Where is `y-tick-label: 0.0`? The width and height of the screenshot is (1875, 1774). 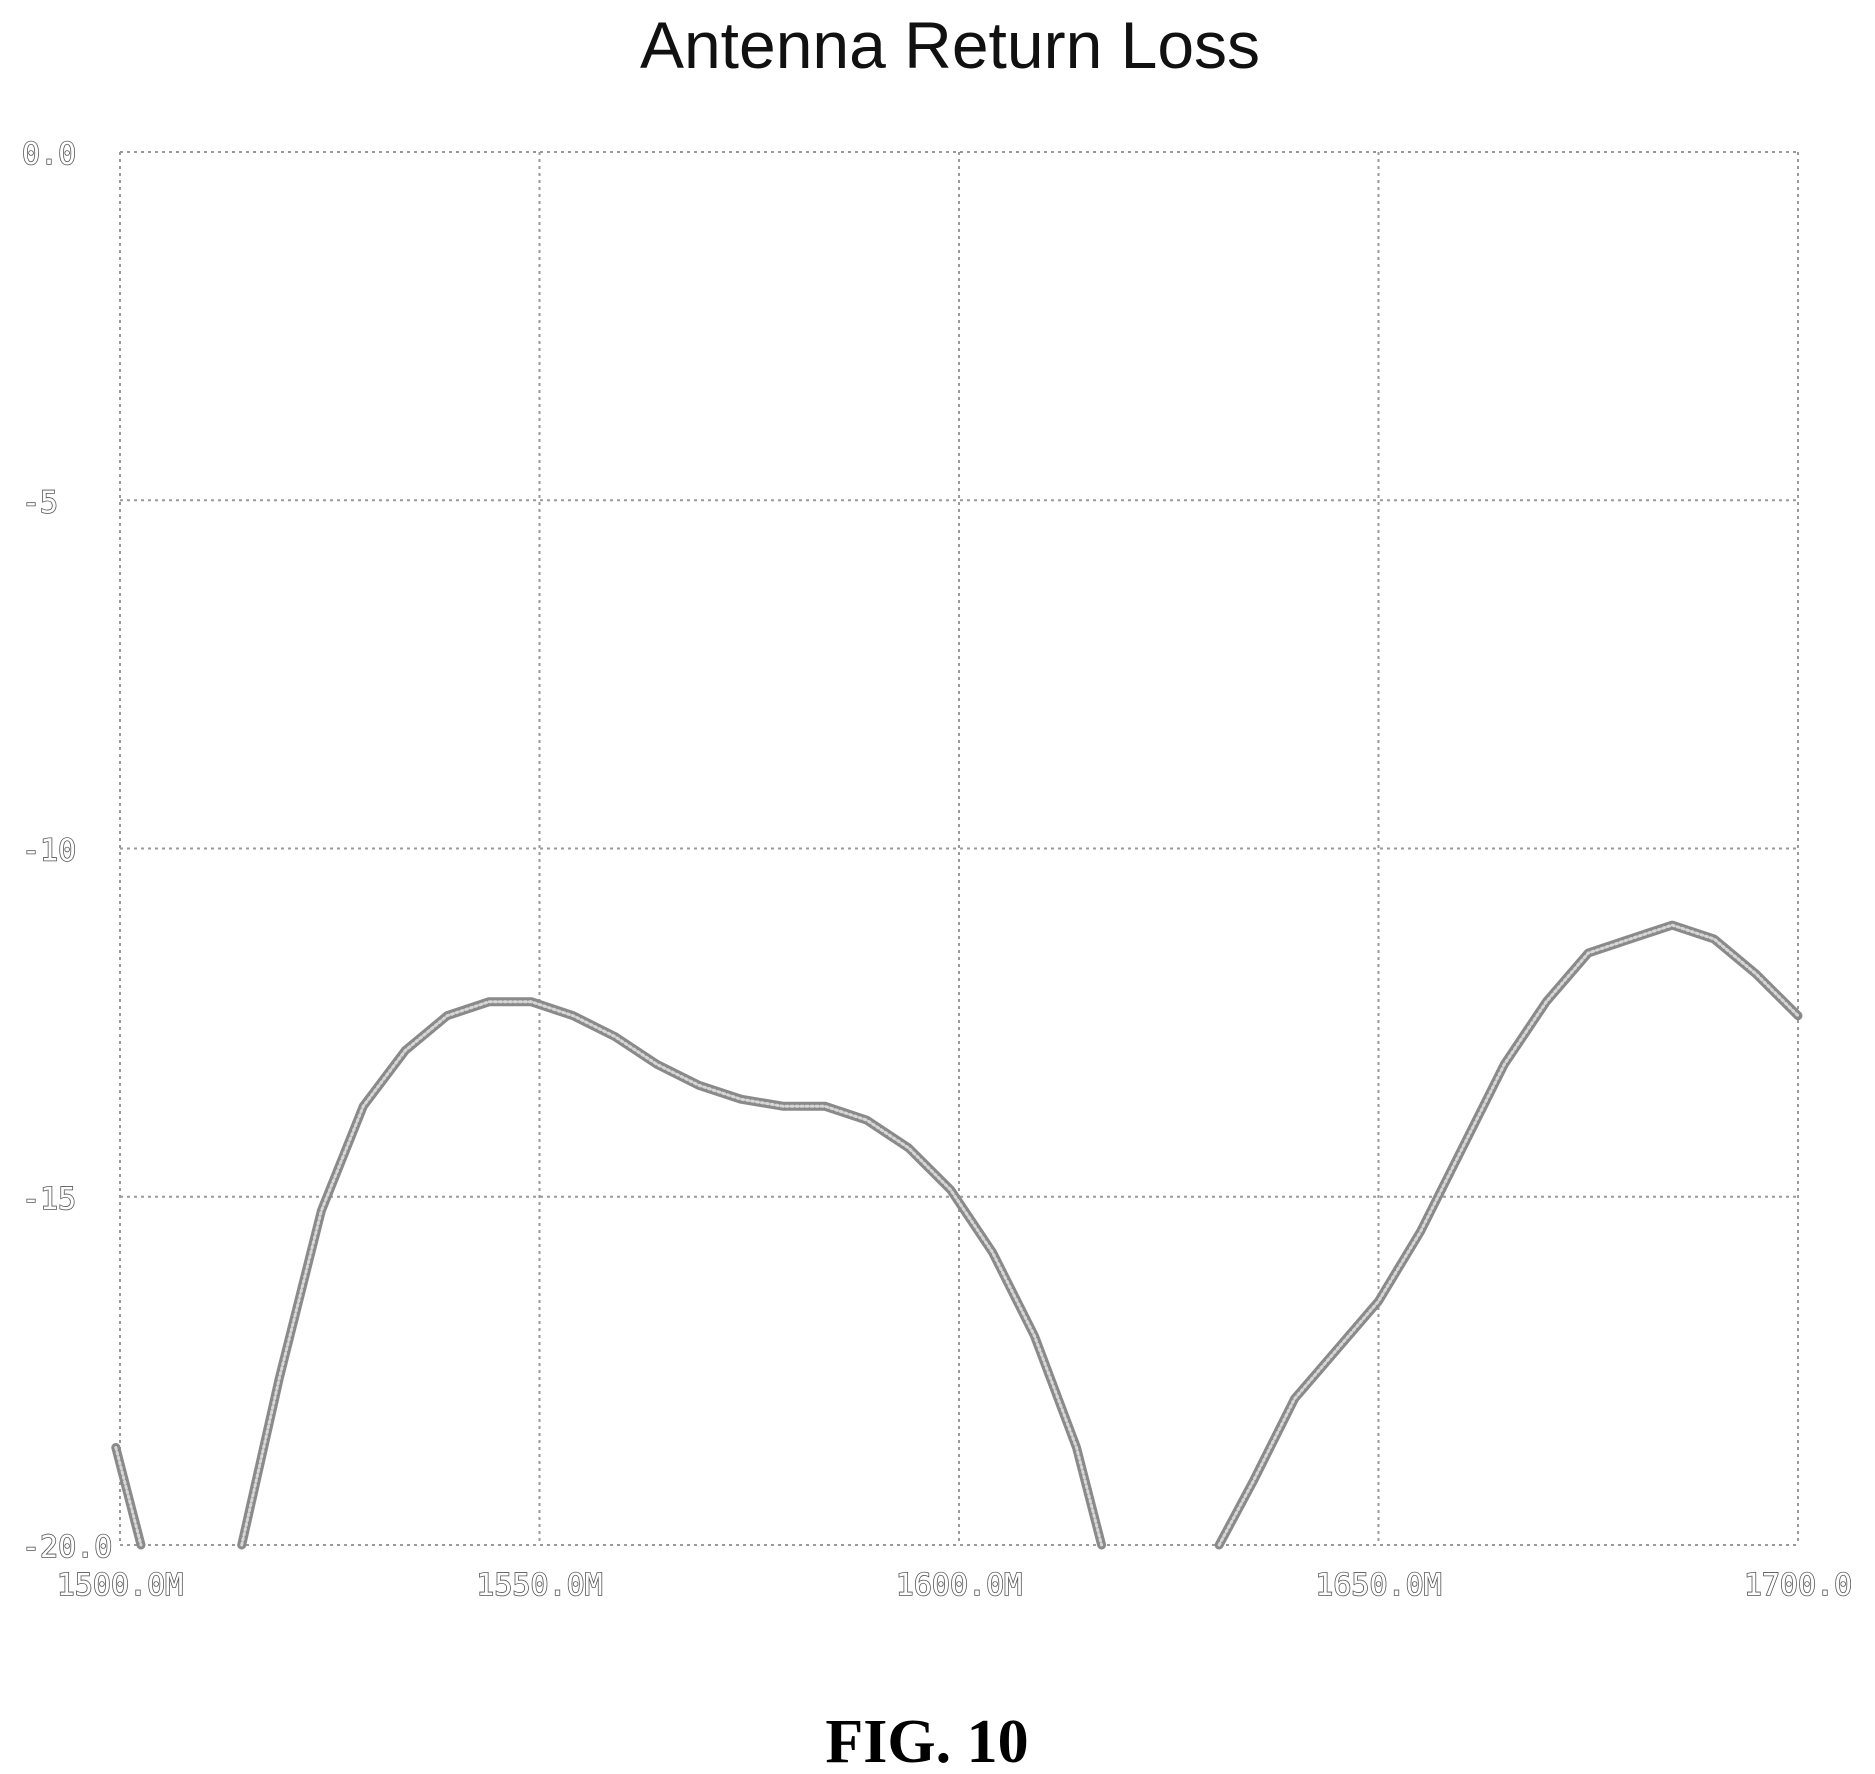 y-tick-label: 0.0 is located at coordinates (49, 154).